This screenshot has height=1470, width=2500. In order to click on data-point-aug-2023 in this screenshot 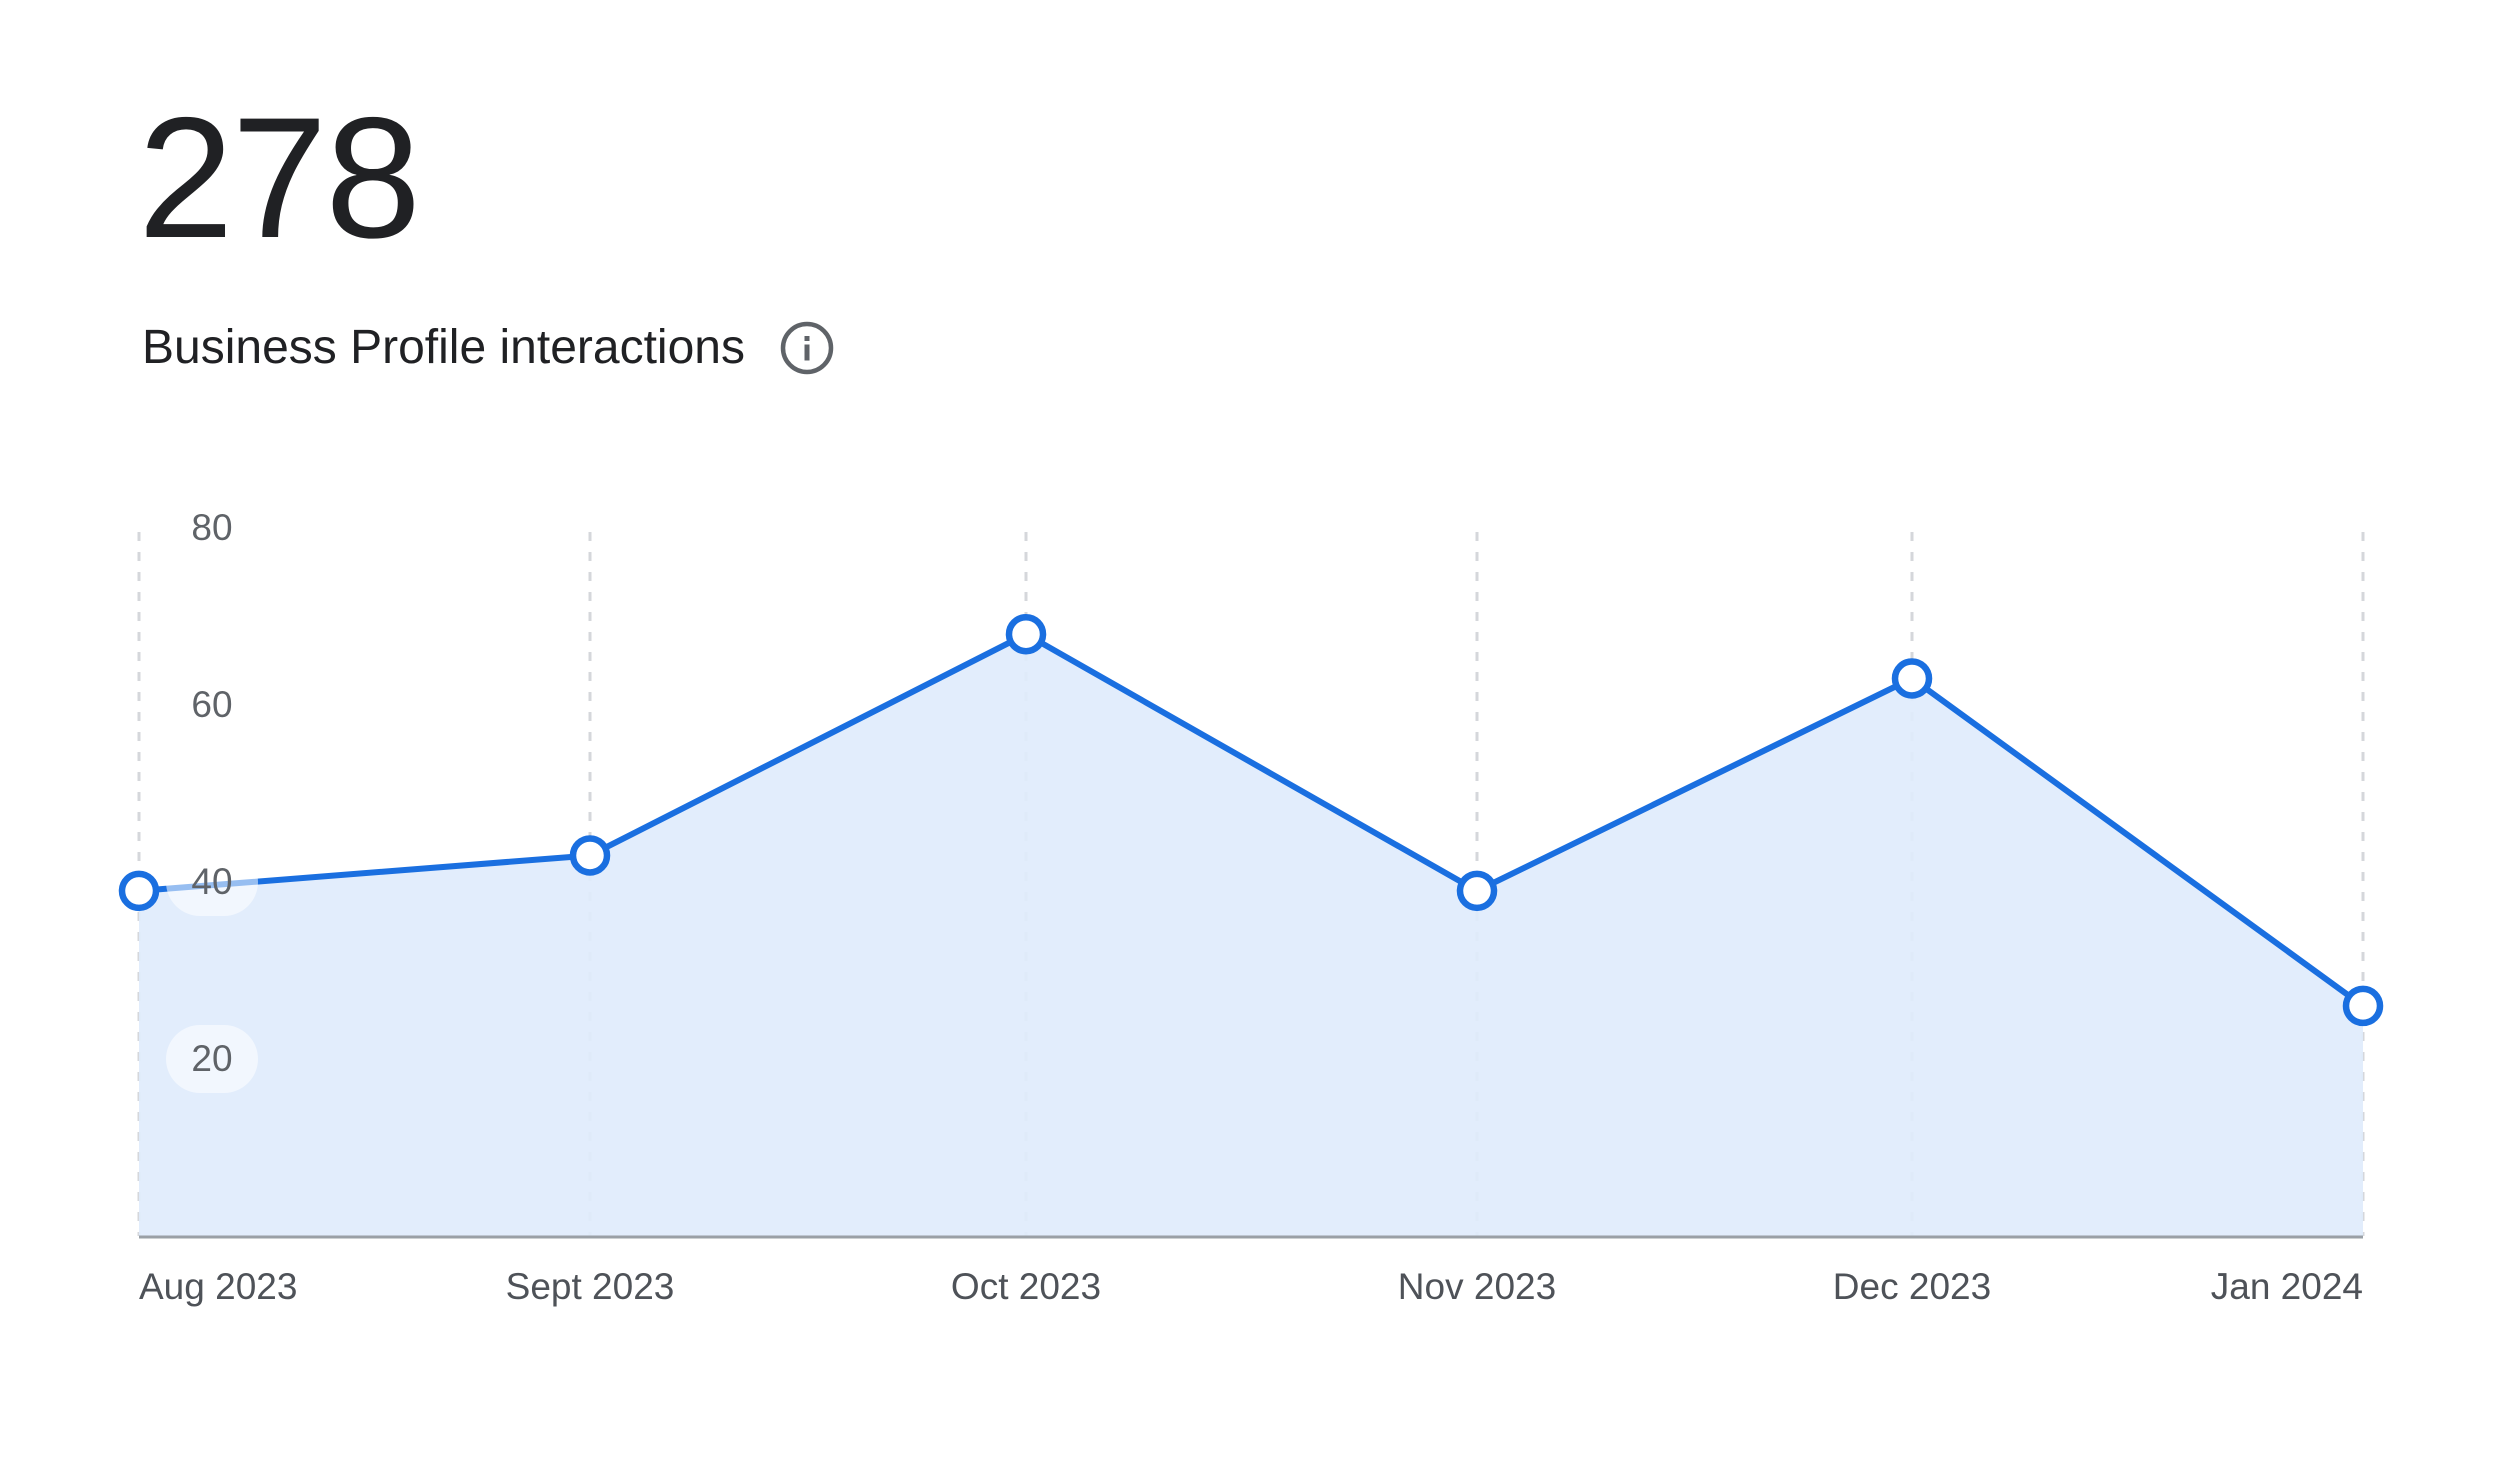, I will do `click(139, 891)`.